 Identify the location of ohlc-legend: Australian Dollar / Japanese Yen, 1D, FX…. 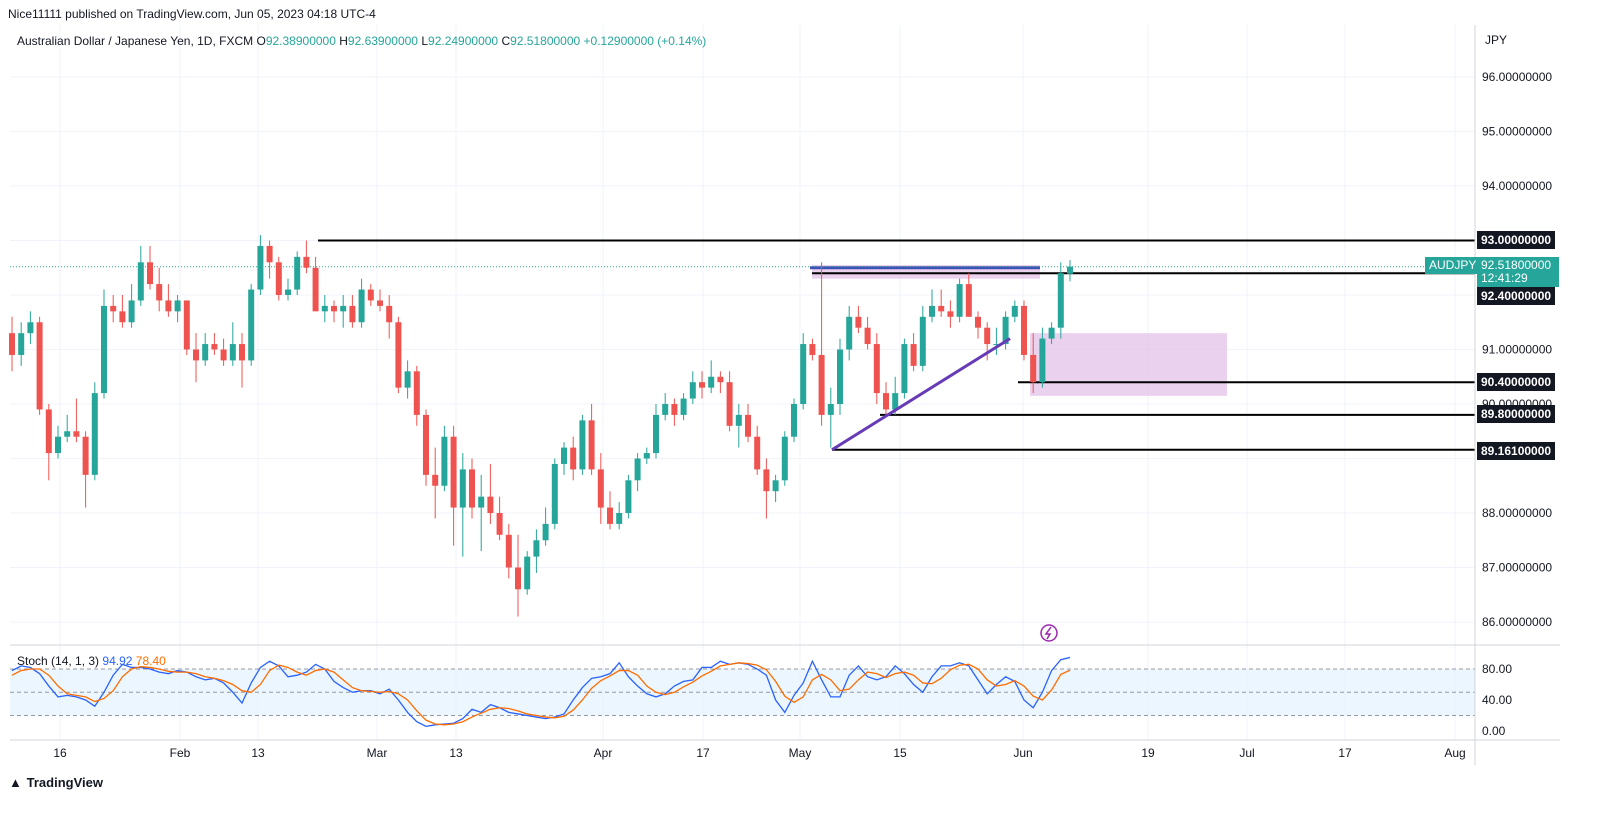
(362, 41).